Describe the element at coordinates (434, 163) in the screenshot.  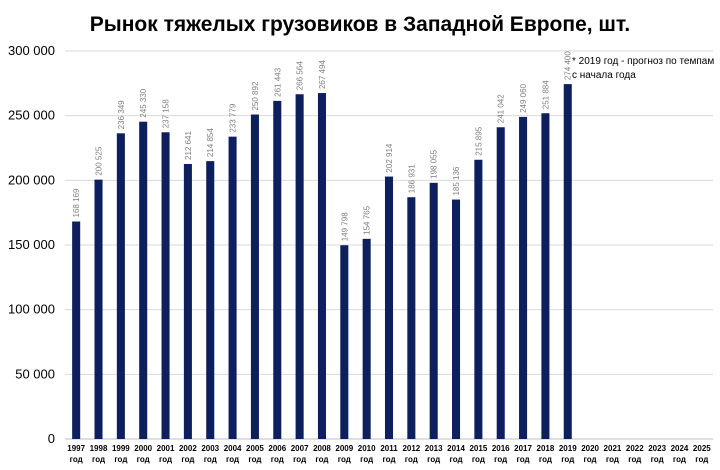
I see `data-label: 198 055` at that location.